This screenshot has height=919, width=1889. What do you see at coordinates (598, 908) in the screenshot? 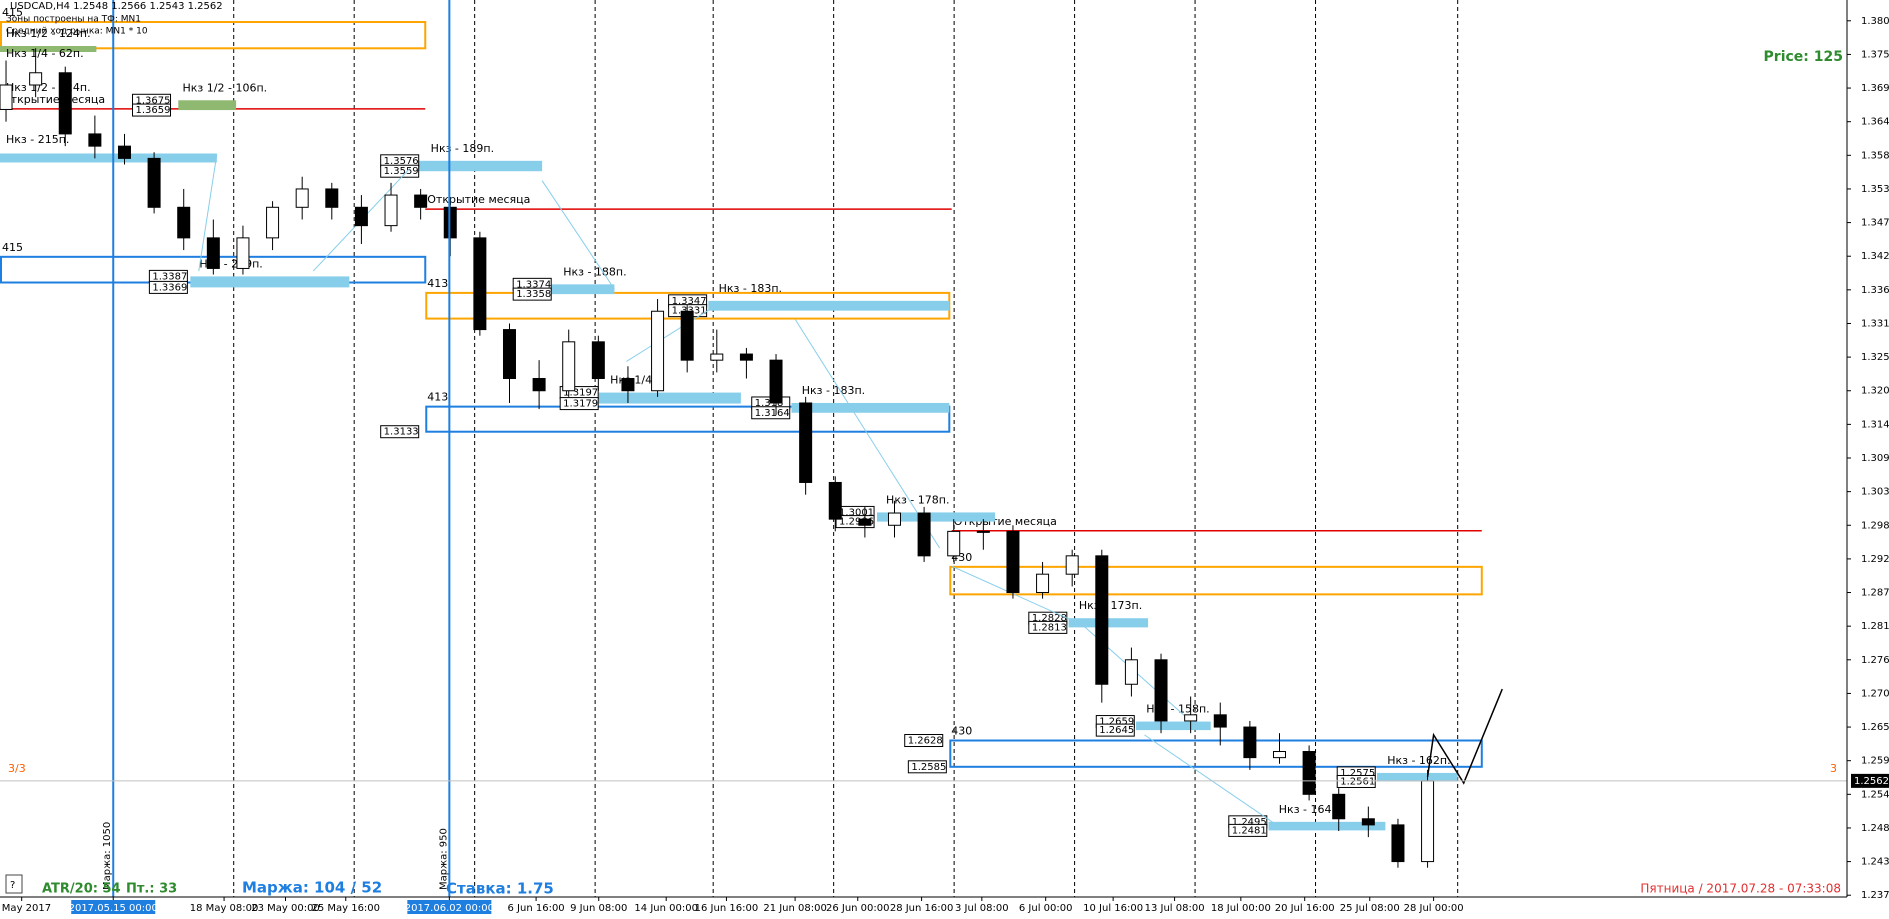
I see `x-tick-label: 9 Jun 08:00` at bounding box center [598, 908].